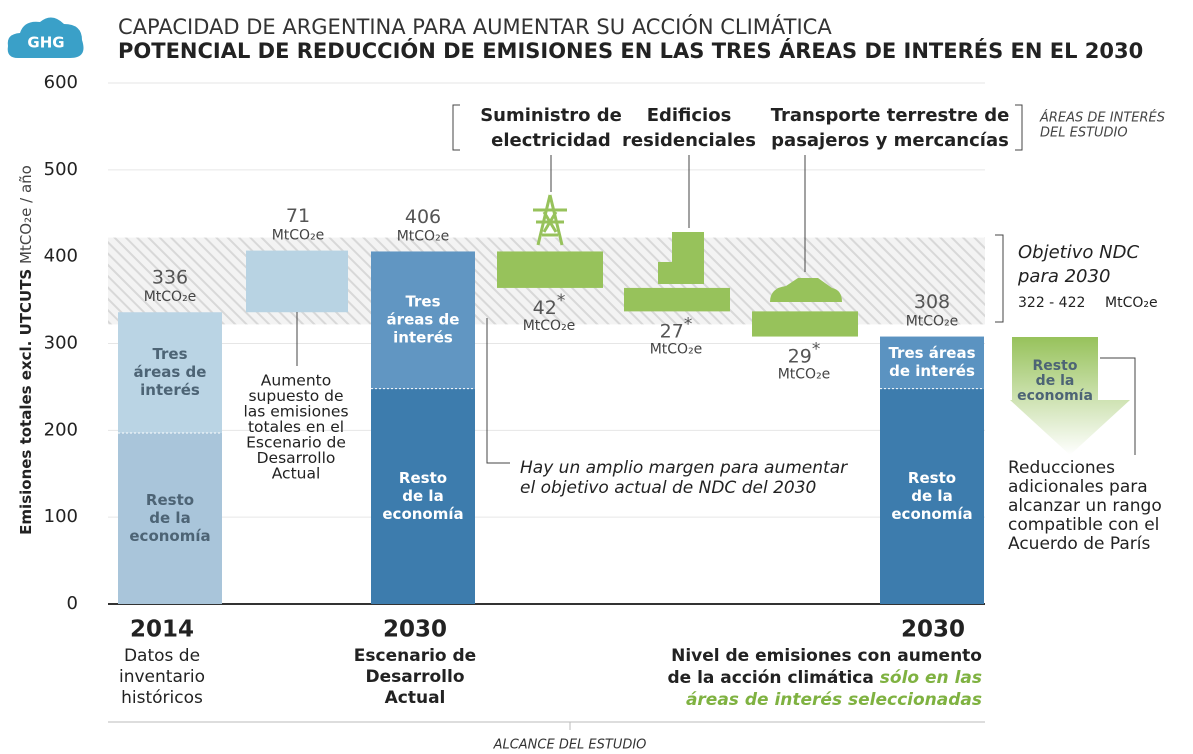 The height and width of the screenshot is (754, 1193). Describe the element at coordinates (415, 656) in the screenshot. I see `x-sublabel: Escenario de` at that location.